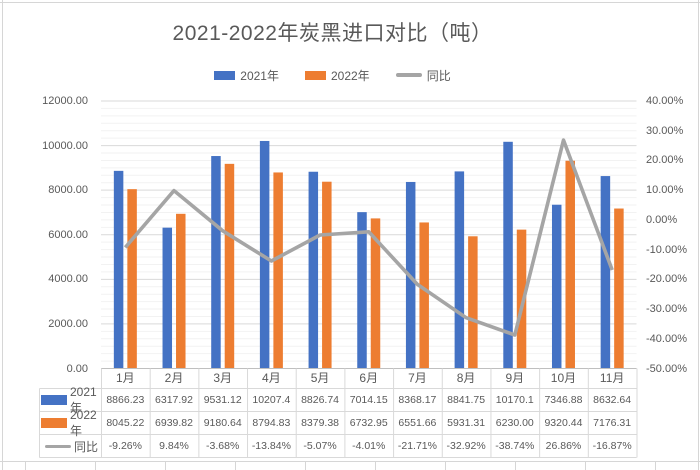 Image resolution: width=700 pixels, height=470 pixels. Describe the element at coordinates (508, 255) in the screenshot. I see `bar-2021年-9月` at that location.